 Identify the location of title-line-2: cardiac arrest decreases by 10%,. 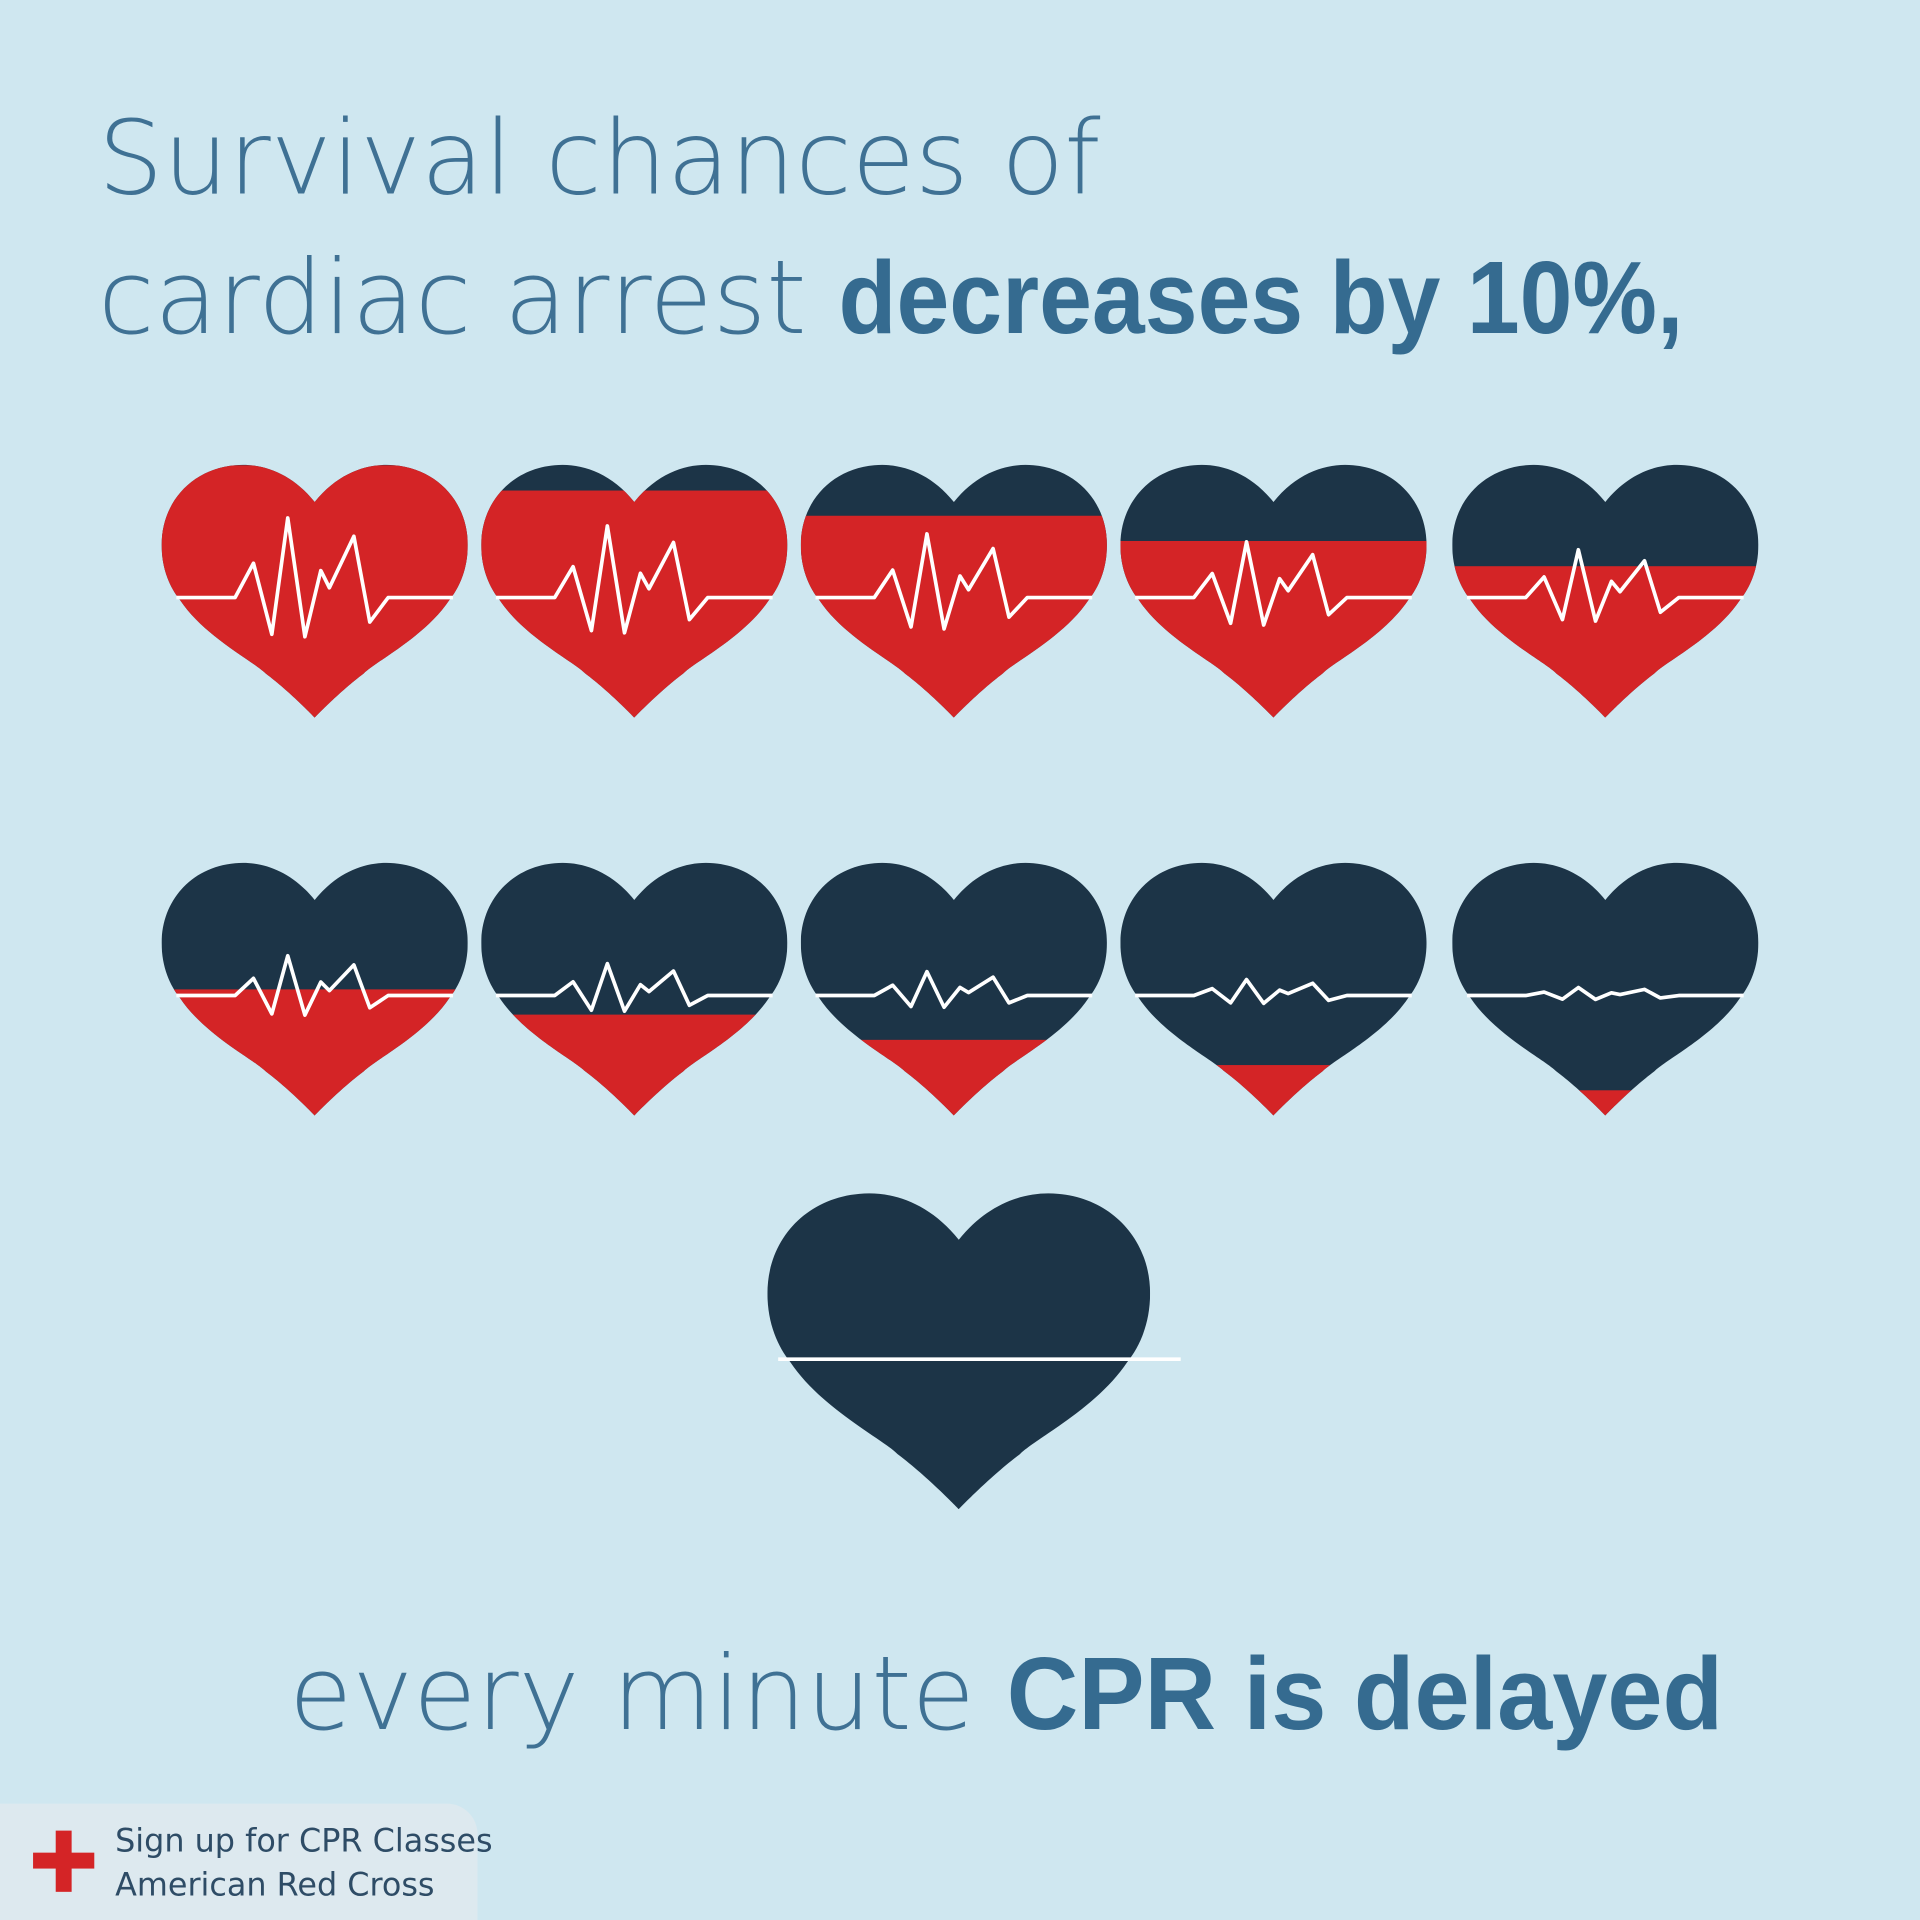
(890, 298).